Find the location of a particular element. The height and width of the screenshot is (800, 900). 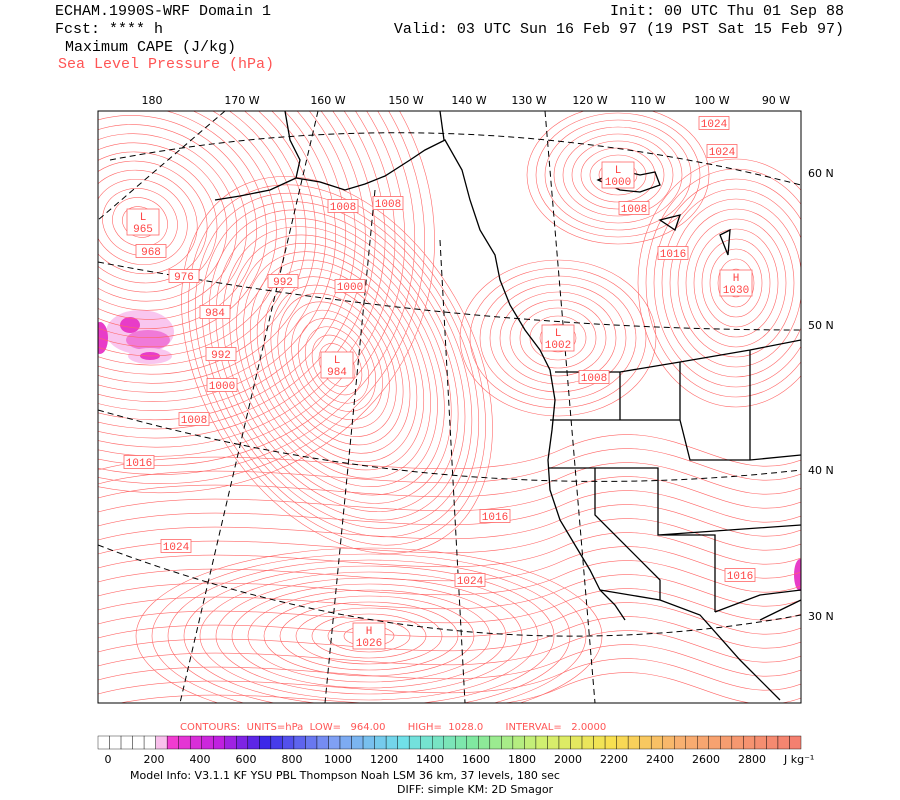

contour-label: 968 is located at coordinates (151, 253).